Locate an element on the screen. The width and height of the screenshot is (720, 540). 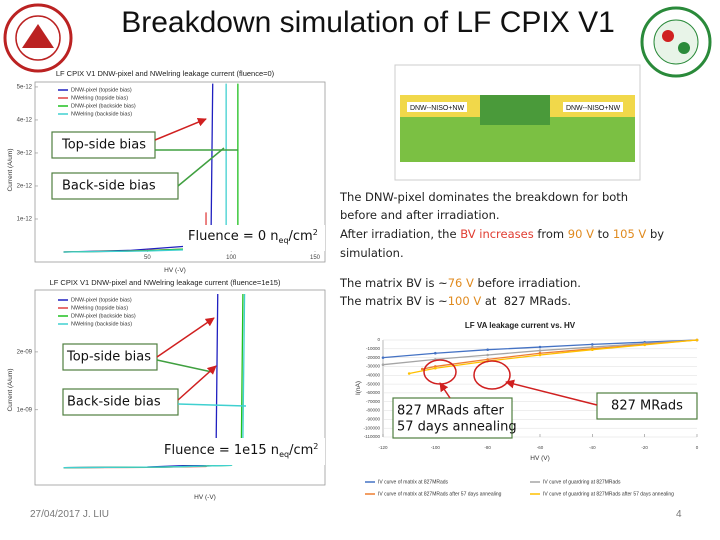
right-logo is located at coordinates (676, 42).